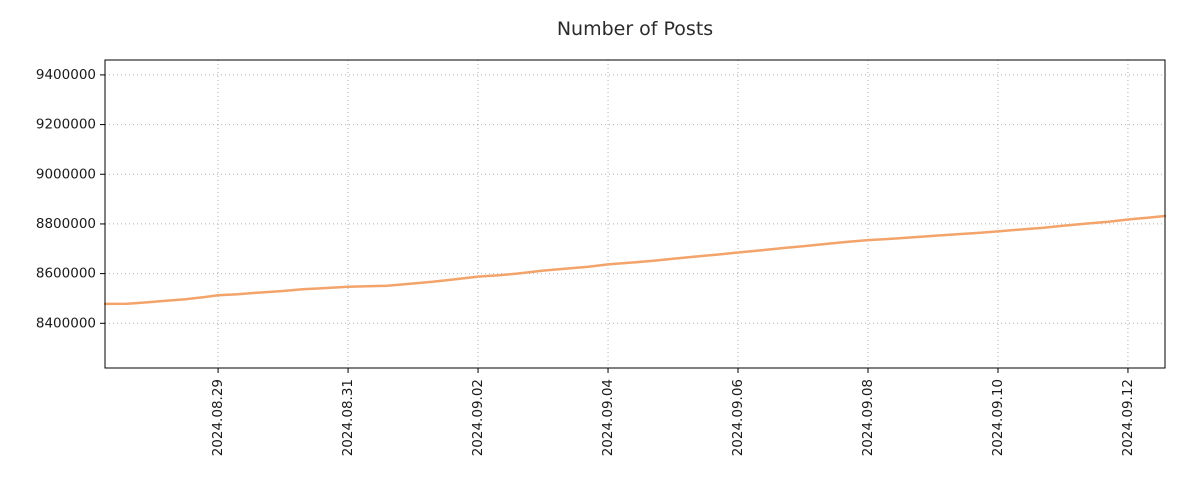 The image size is (1200, 500). What do you see at coordinates (868, 417) in the screenshot?
I see `x-tick-label: 2024.09.08` at bounding box center [868, 417].